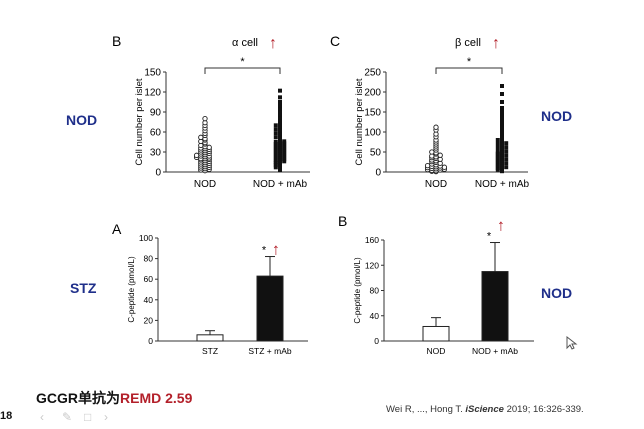 Image resolution: width=644 pixels, height=429 pixels. What do you see at coordinates (67, 417) in the screenshot?
I see `pen-icon: ✎` at bounding box center [67, 417].